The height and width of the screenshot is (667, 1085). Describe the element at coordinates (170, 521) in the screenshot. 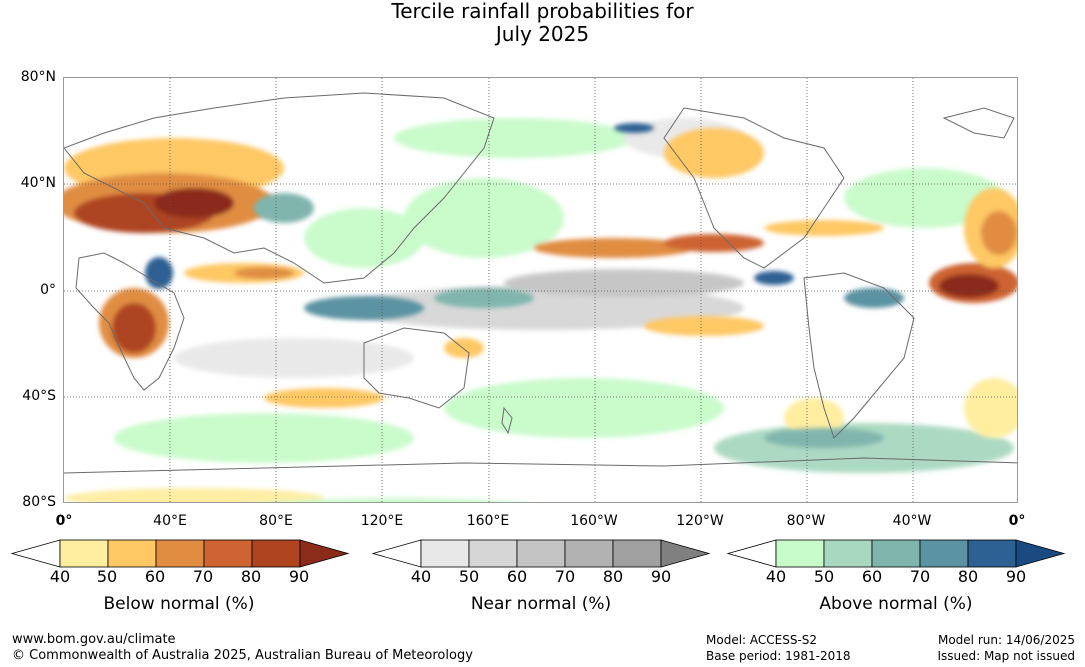

I see `lon-label-40e: 40°E` at that location.